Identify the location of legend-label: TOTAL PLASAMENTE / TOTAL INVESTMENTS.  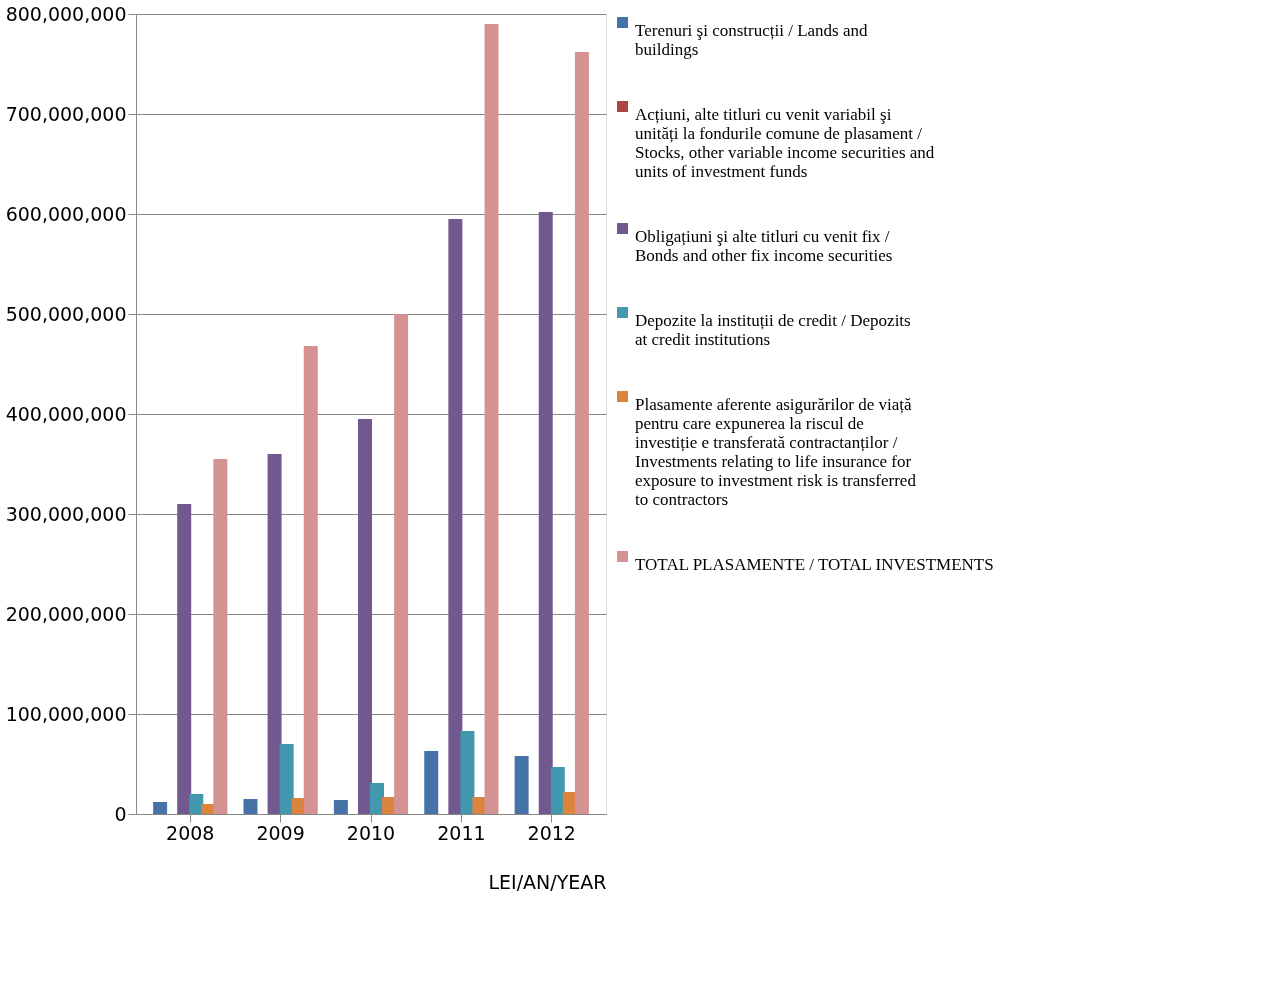
(814, 564).